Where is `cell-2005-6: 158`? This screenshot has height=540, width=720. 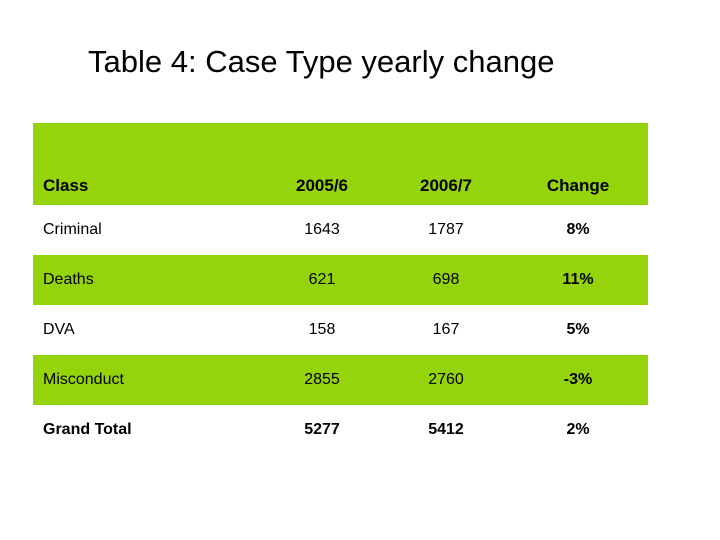 cell-2005-6: 158 is located at coordinates (322, 329).